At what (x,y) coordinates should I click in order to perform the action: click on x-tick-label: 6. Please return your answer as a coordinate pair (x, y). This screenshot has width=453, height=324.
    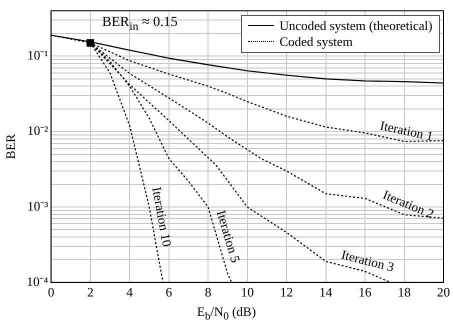
    Looking at the image, I should click on (169, 292).